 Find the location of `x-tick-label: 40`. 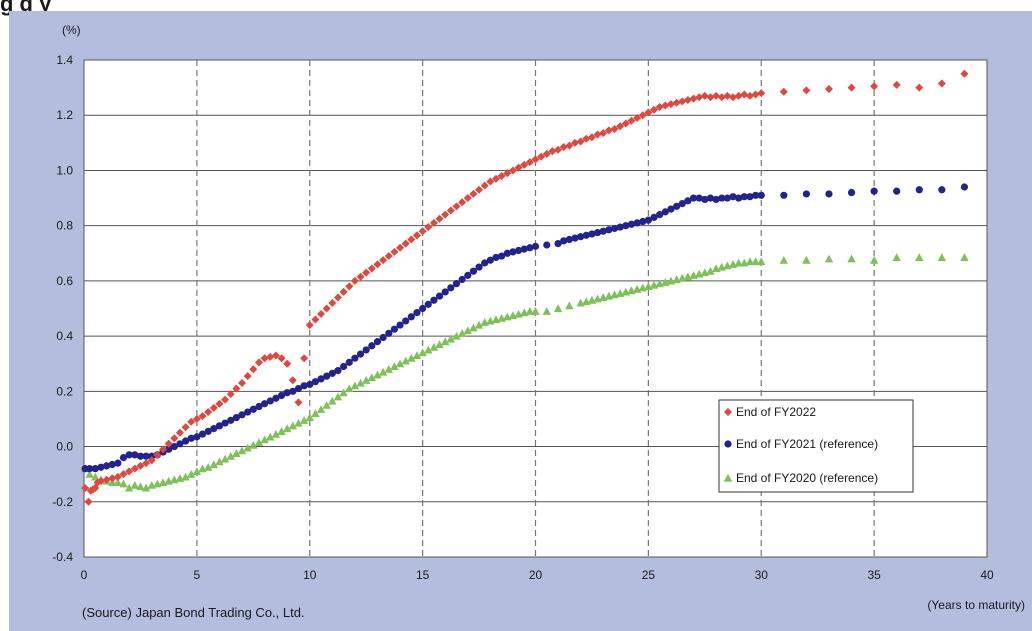

x-tick-label: 40 is located at coordinates (987, 575).